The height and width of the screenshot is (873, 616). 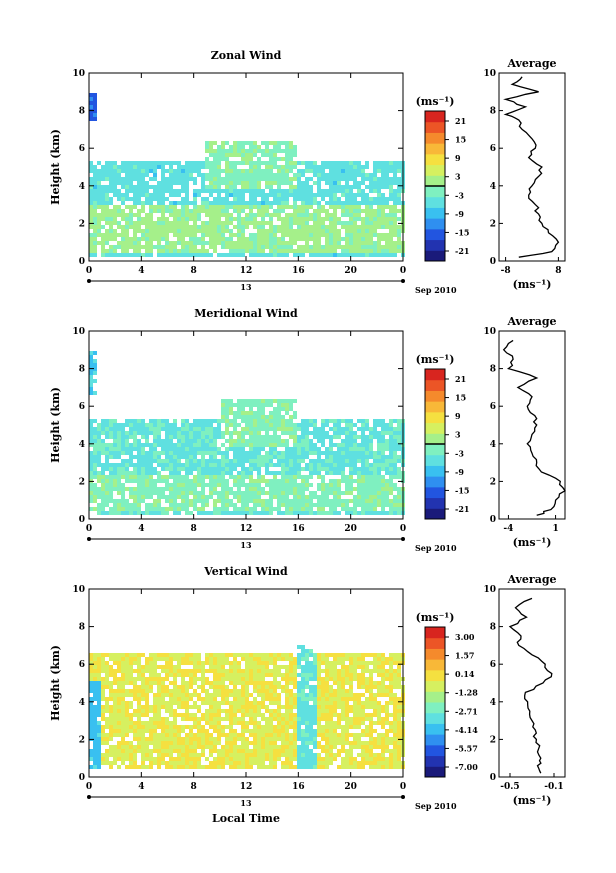 I want to click on heatmap-cells, so click(x=247, y=175).